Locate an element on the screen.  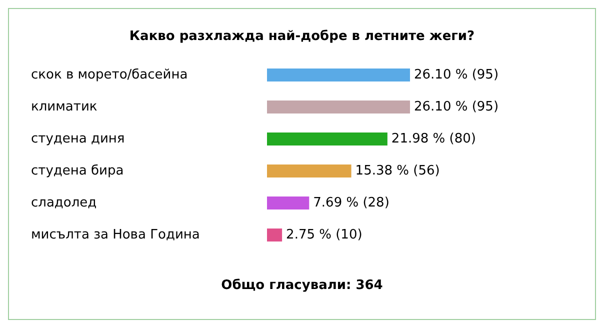
data-label: 7.69 % (28) is located at coordinates (351, 203).